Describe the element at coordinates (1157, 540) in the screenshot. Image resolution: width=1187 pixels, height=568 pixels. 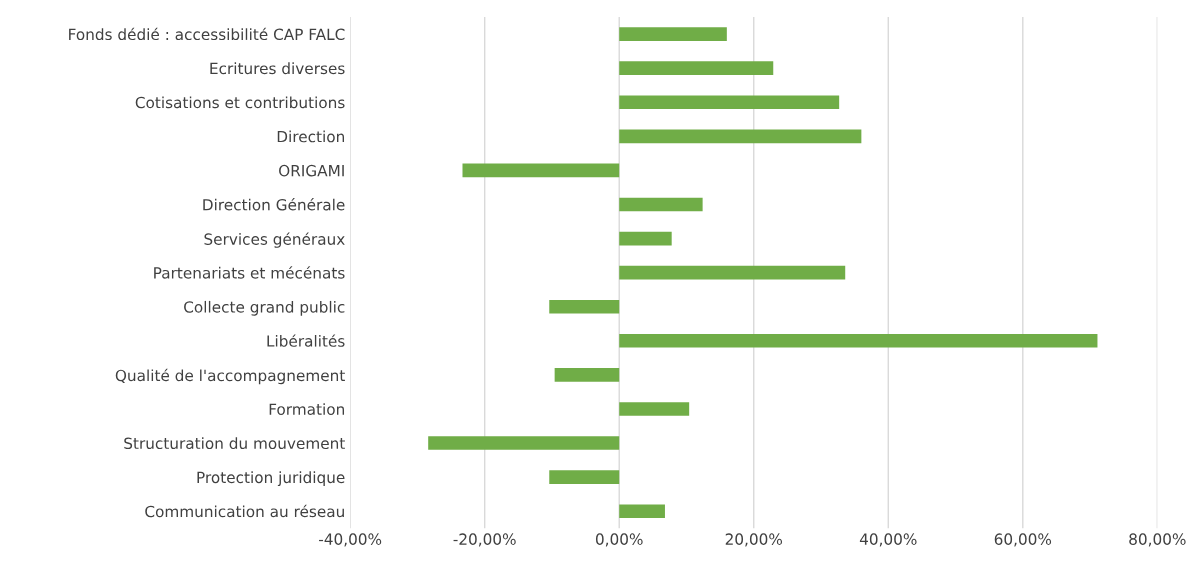
I see `x-tick-label: 80,00%` at that location.